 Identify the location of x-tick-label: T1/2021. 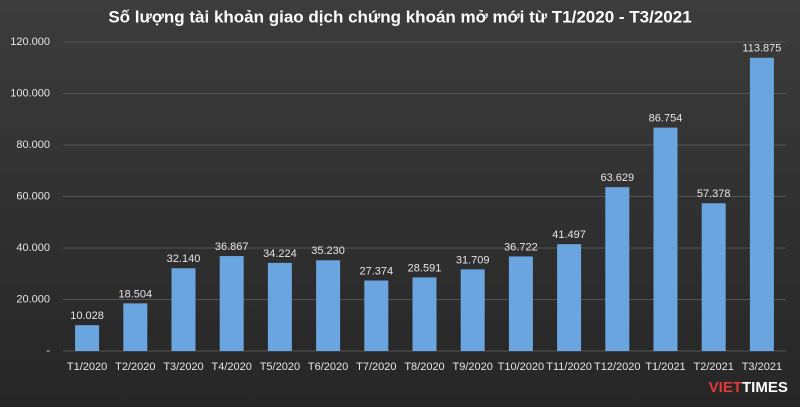
(665, 367).